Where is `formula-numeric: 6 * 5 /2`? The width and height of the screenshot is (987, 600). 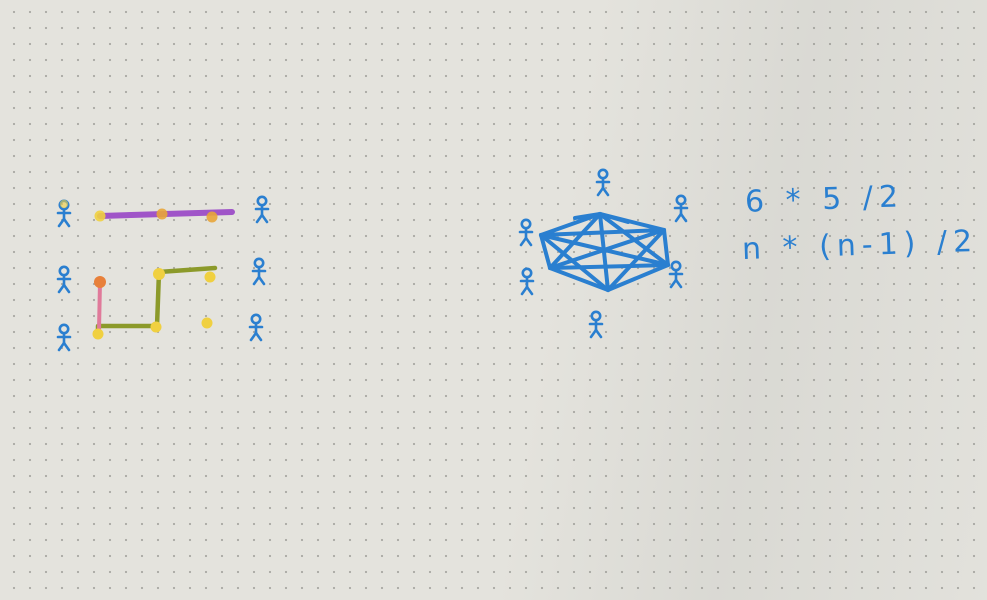 formula-numeric: 6 * 5 /2 is located at coordinates (824, 199).